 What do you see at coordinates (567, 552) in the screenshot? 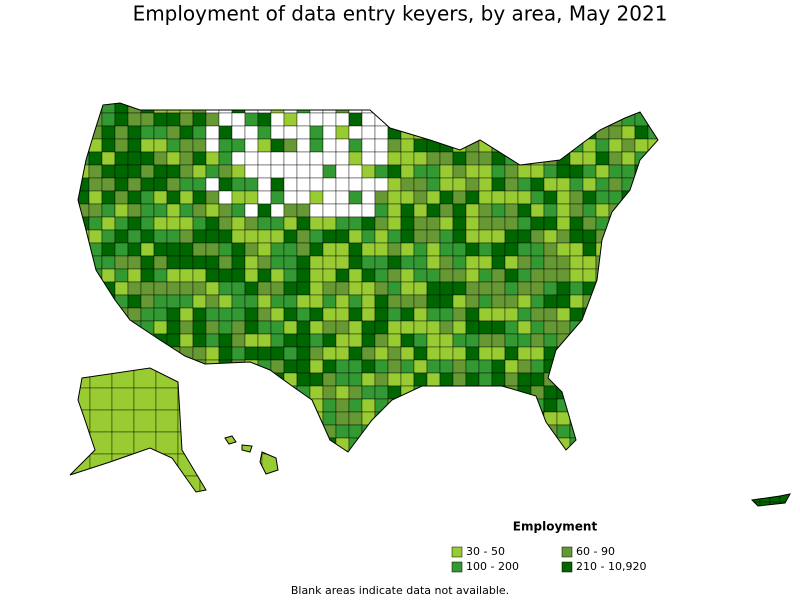
I see `legend-swatch` at bounding box center [567, 552].